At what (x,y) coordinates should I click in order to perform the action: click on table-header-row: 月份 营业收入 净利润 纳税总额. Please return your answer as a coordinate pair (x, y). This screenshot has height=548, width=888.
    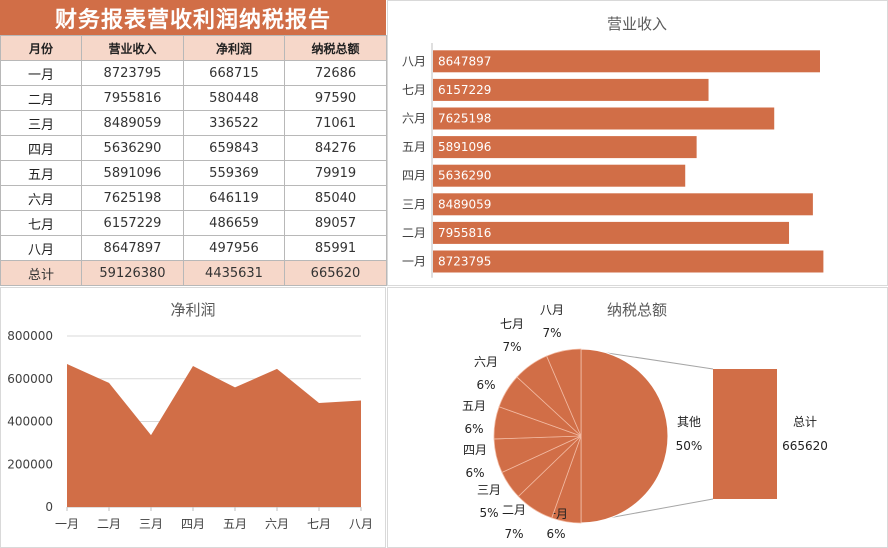
    Looking at the image, I should click on (193, 48).